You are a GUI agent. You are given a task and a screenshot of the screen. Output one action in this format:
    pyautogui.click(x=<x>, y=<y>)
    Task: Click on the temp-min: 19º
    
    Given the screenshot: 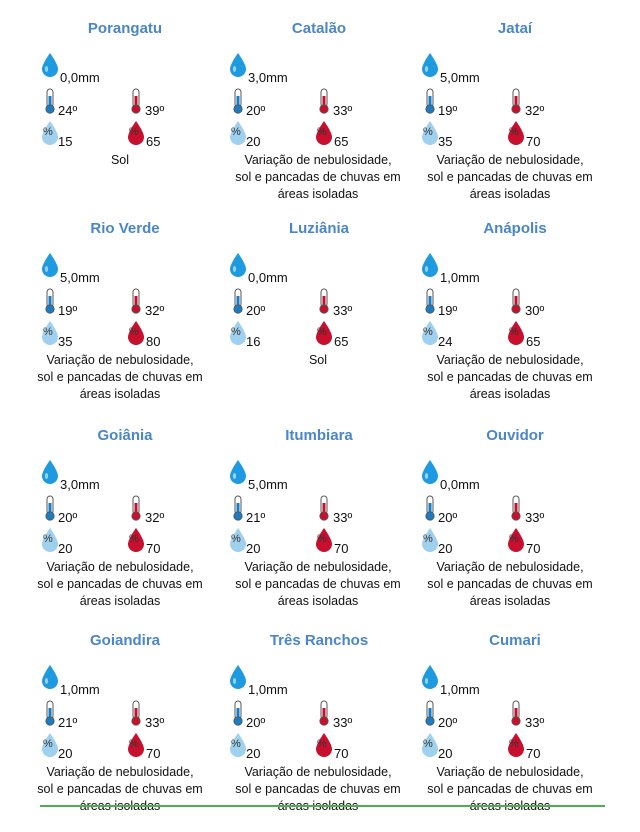 What is the action you would take?
    pyautogui.click(x=448, y=310)
    